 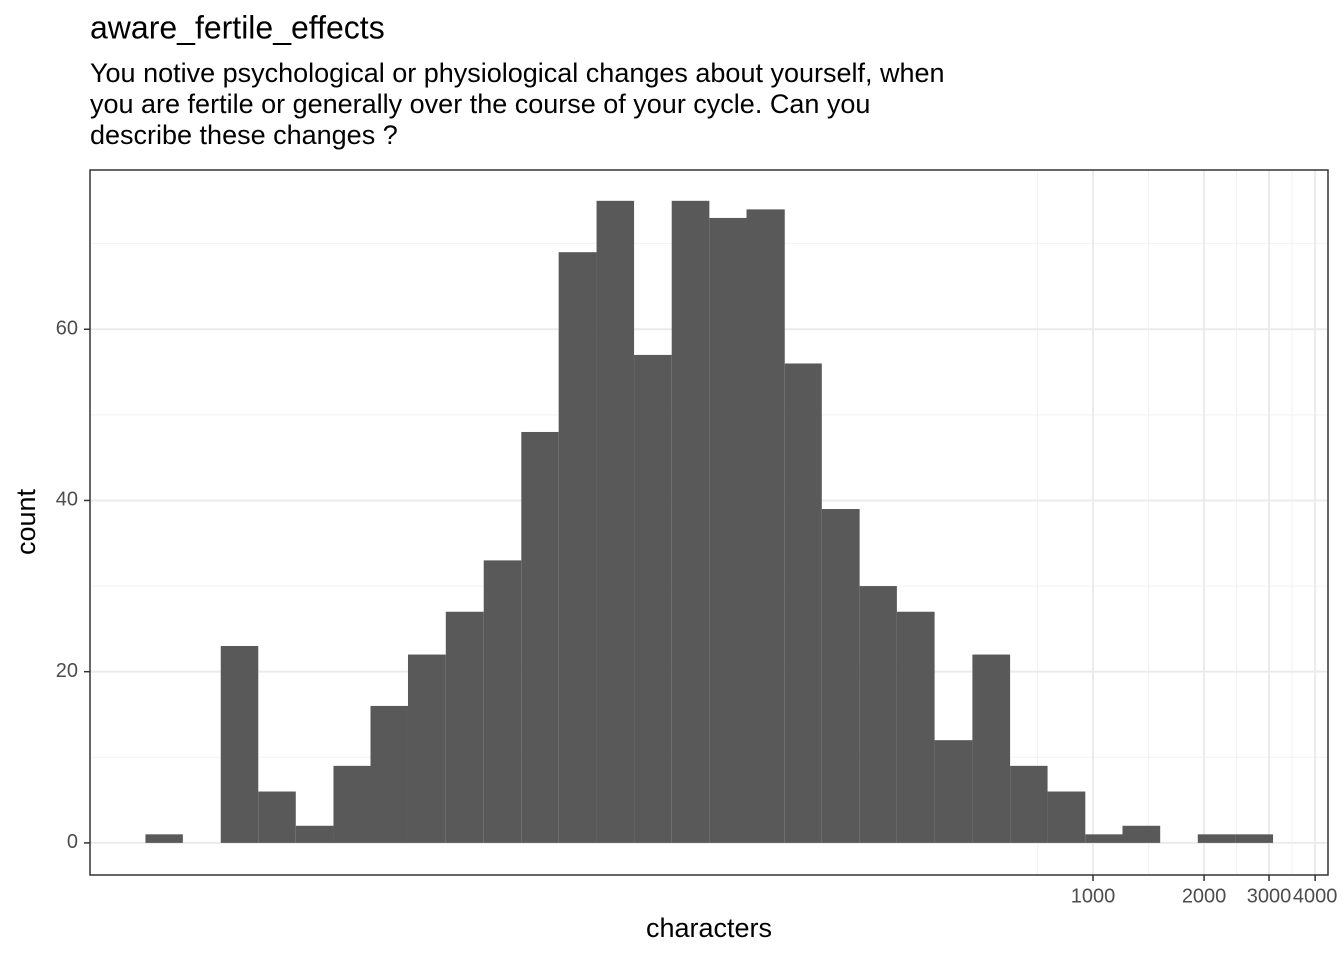 What do you see at coordinates (1315, 896) in the screenshot?
I see `x-tick-label: 4000` at bounding box center [1315, 896].